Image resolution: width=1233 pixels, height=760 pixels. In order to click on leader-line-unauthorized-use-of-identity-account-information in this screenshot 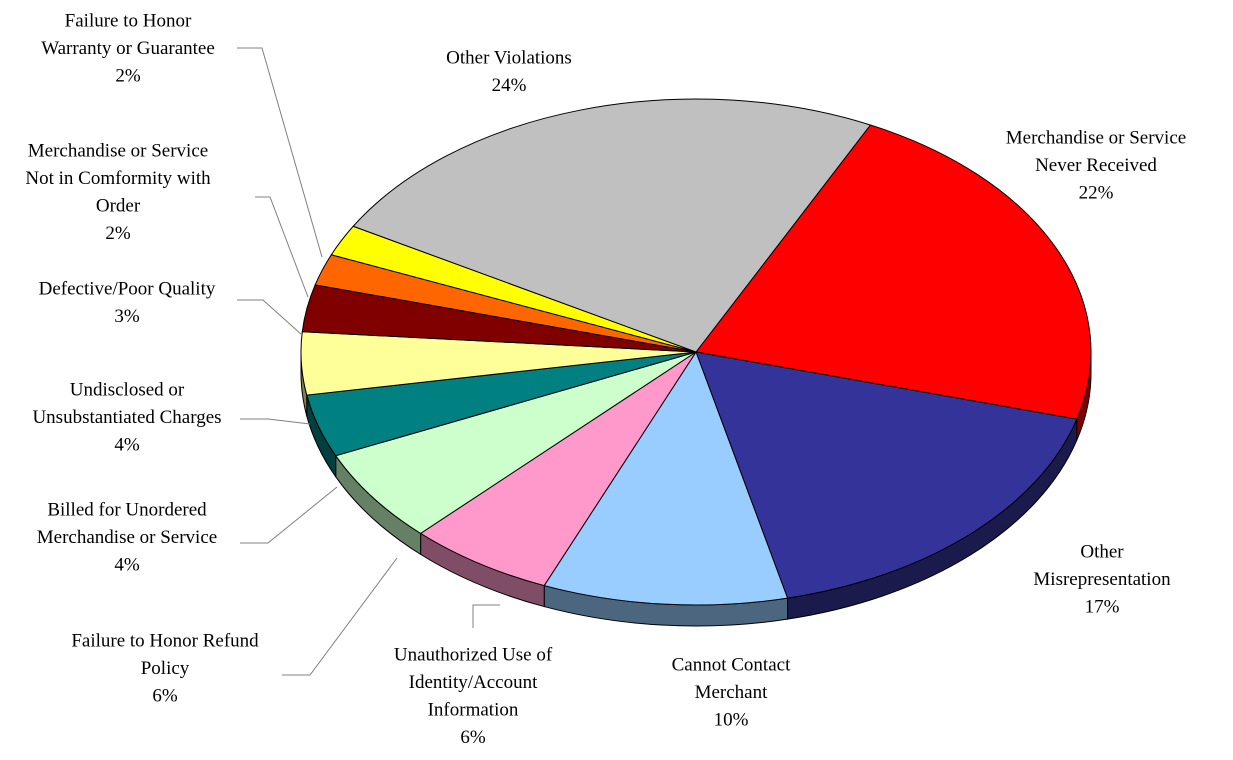, I will do `click(486, 616)`.